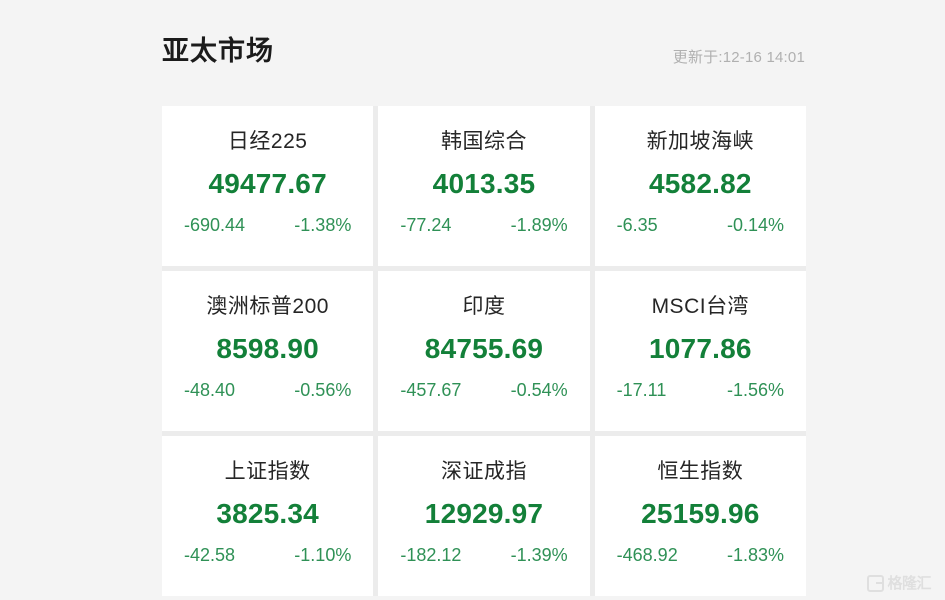 The height and width of the screenshot is (600, 945). Describe the element at coordinates (323, 224) in the screenshot. I see `market-change-percent: -1.38%` at that location.